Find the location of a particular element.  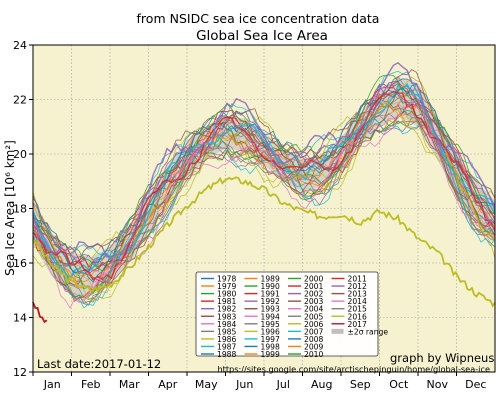

legend-label-2009: 2009 is located at coordinates (313, 346).